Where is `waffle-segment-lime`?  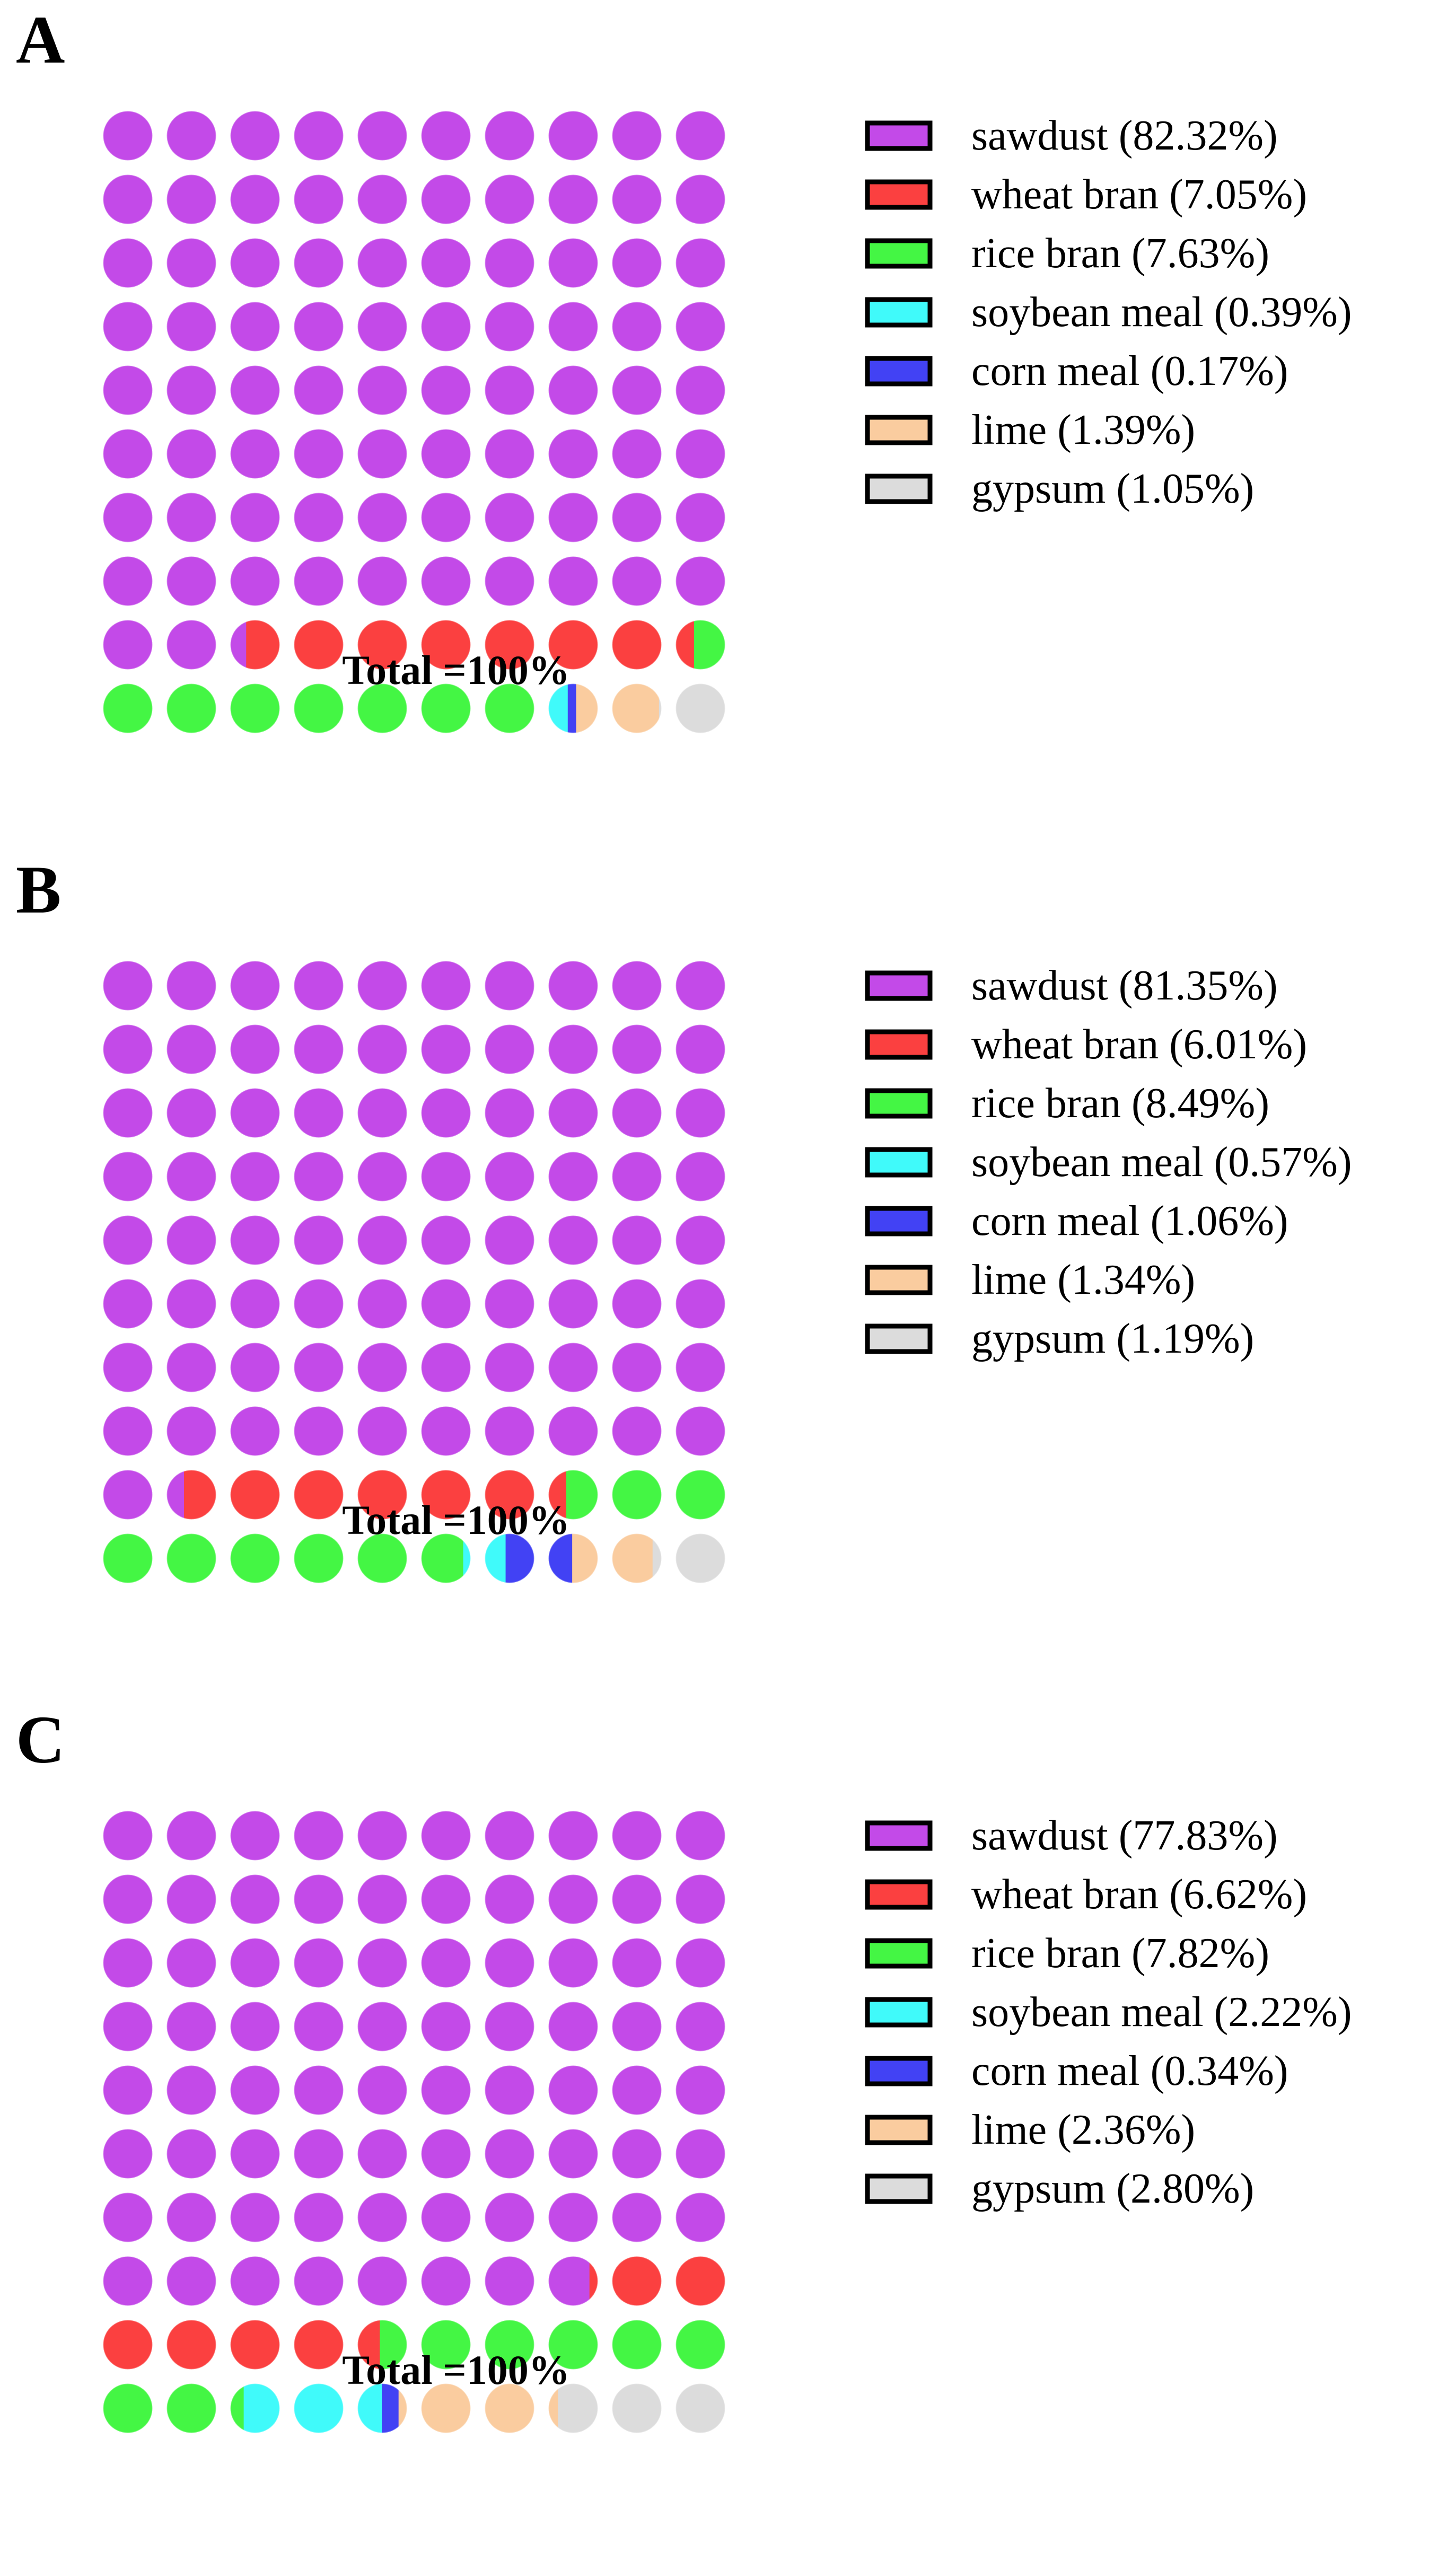 waffle-segment-lime is located at coordinates (585, 1558).